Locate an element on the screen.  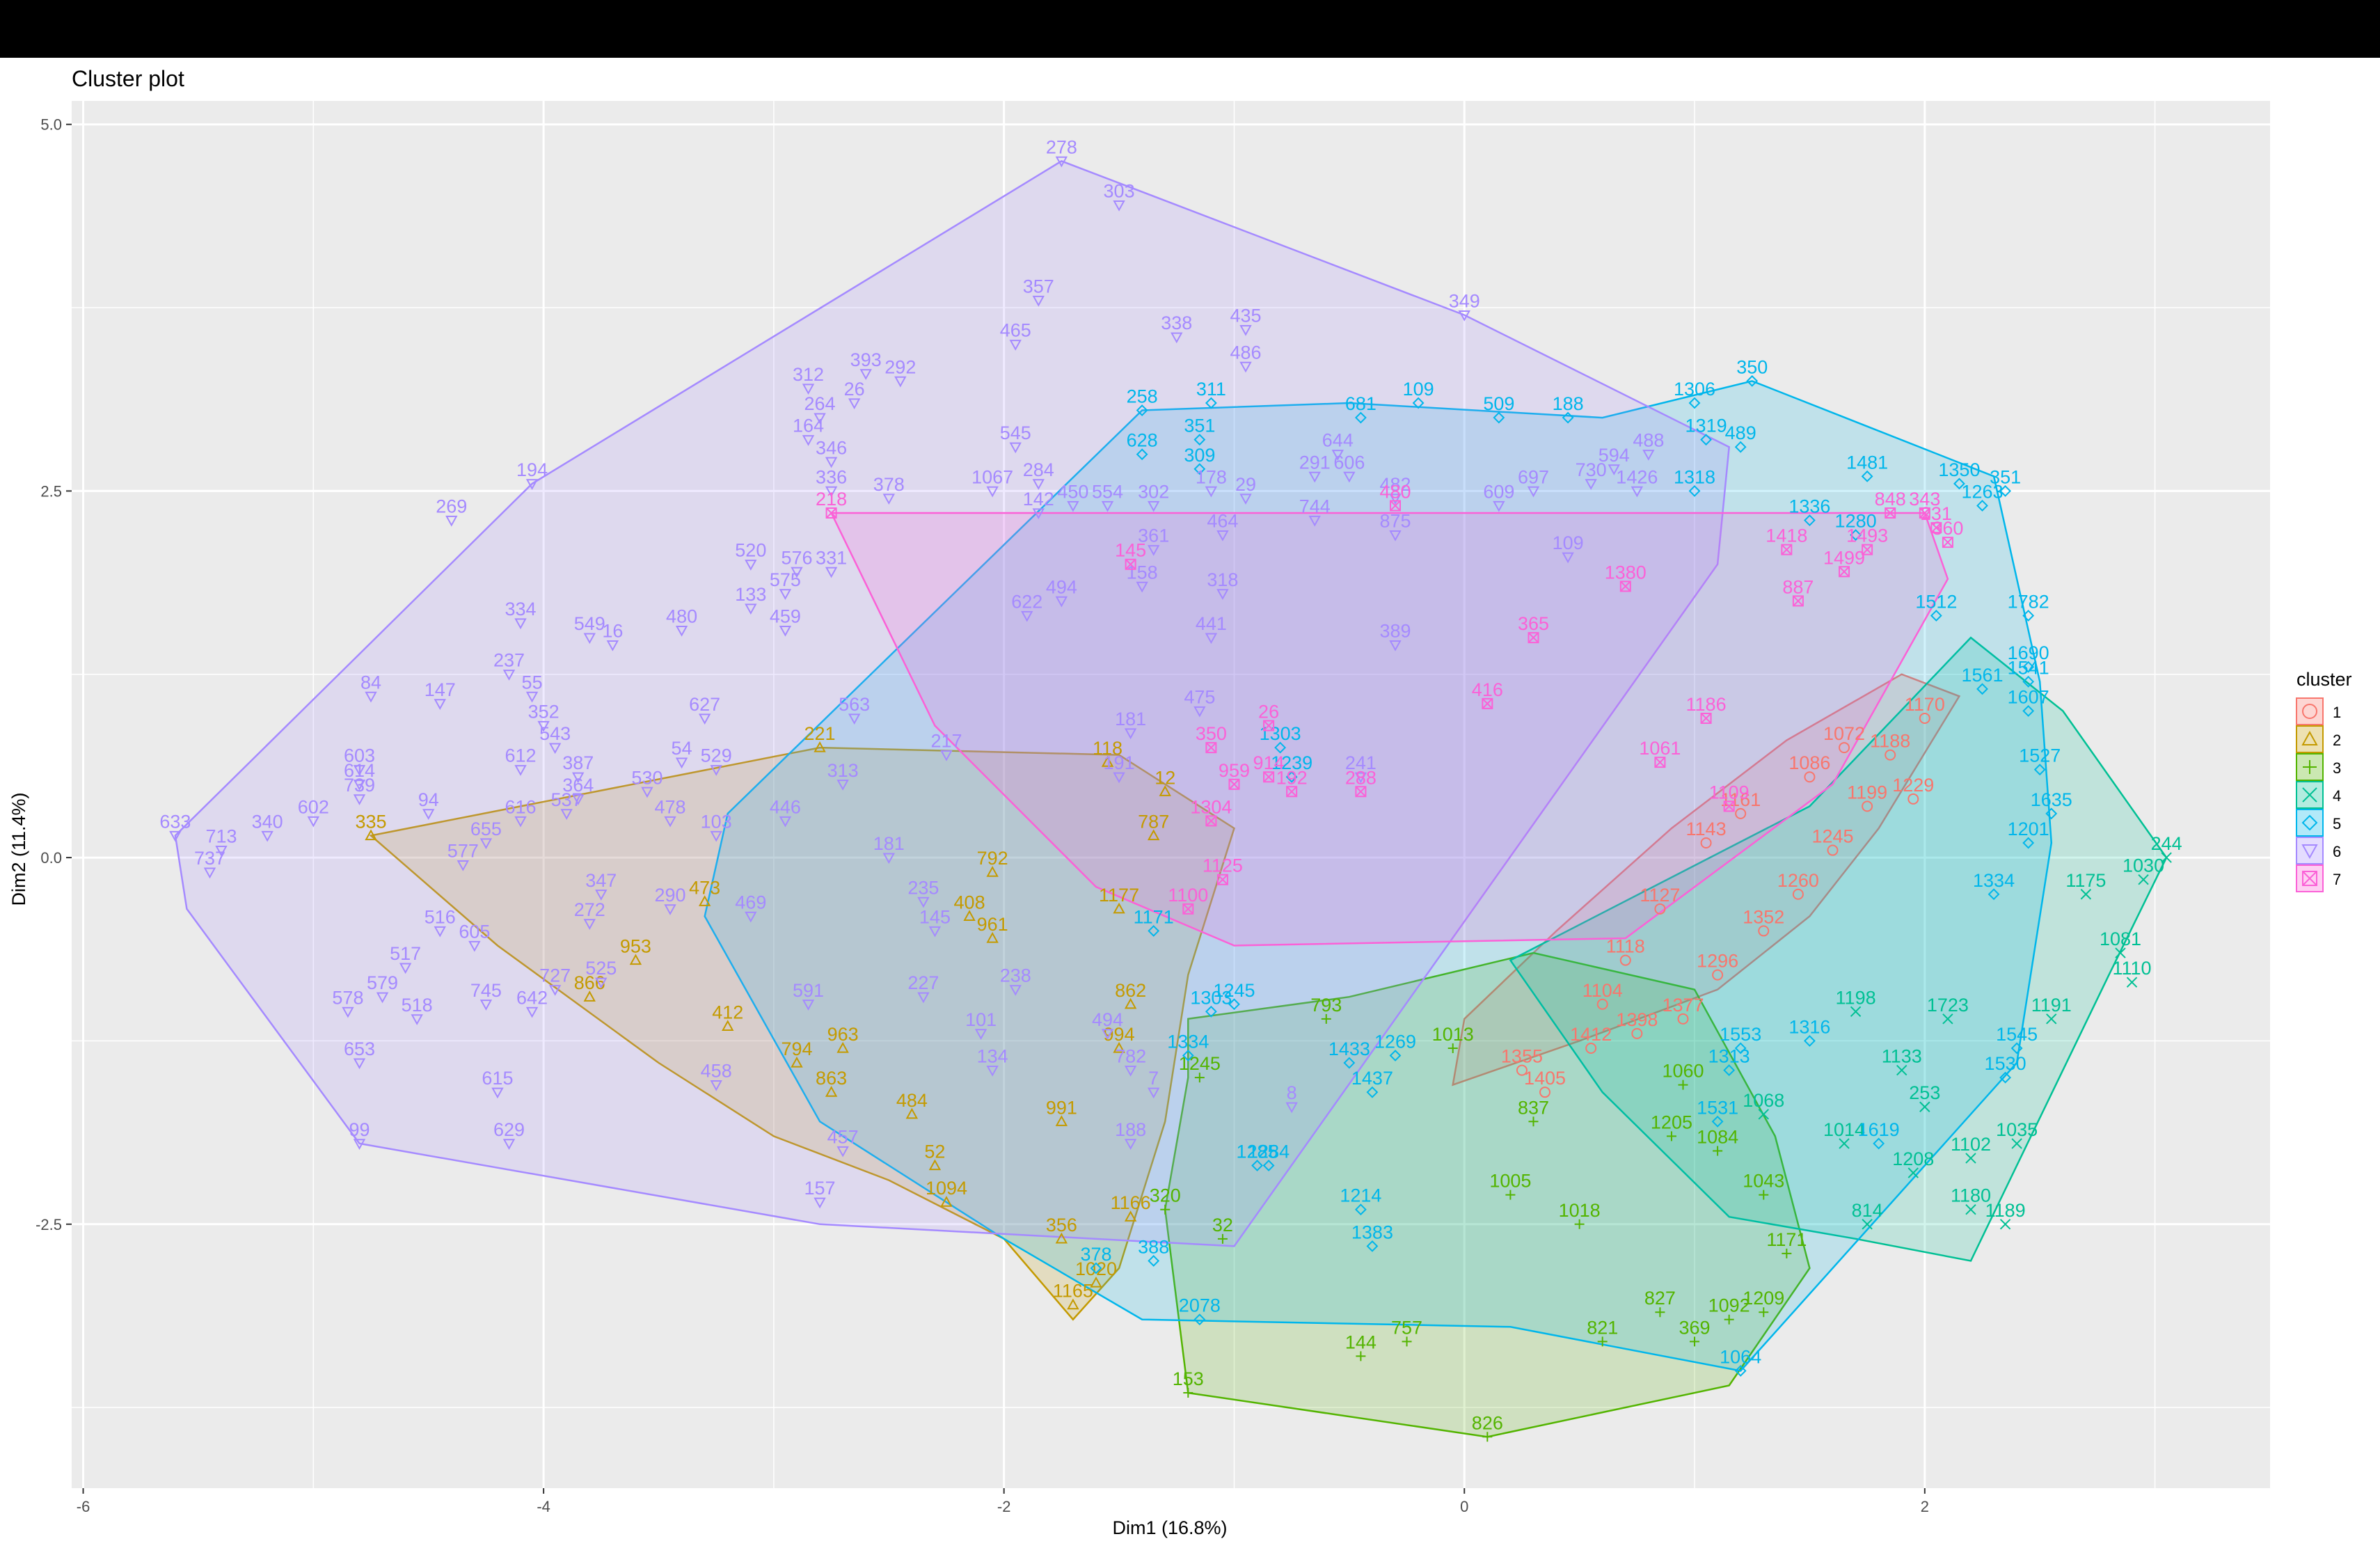
point-label: 1165 is located at coordinates (1073, 1291).